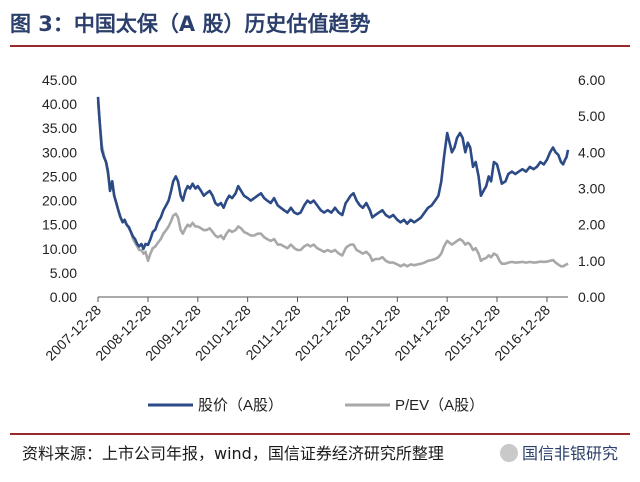 This screenshot has width=640, height=482. I want to click on left-tick-label: 25.00, so click(59, 176).